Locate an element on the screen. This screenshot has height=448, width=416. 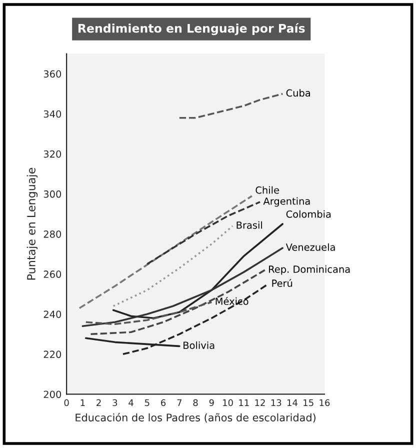
x-tick-label: 6 is located at coordinates (163, 402).